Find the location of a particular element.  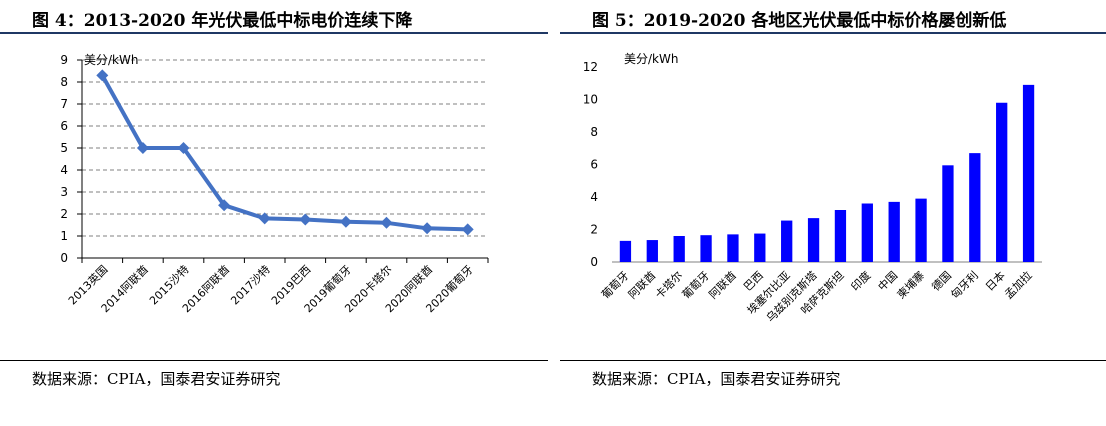

y-tick-label: 1 is located at coordinates (64, 236).